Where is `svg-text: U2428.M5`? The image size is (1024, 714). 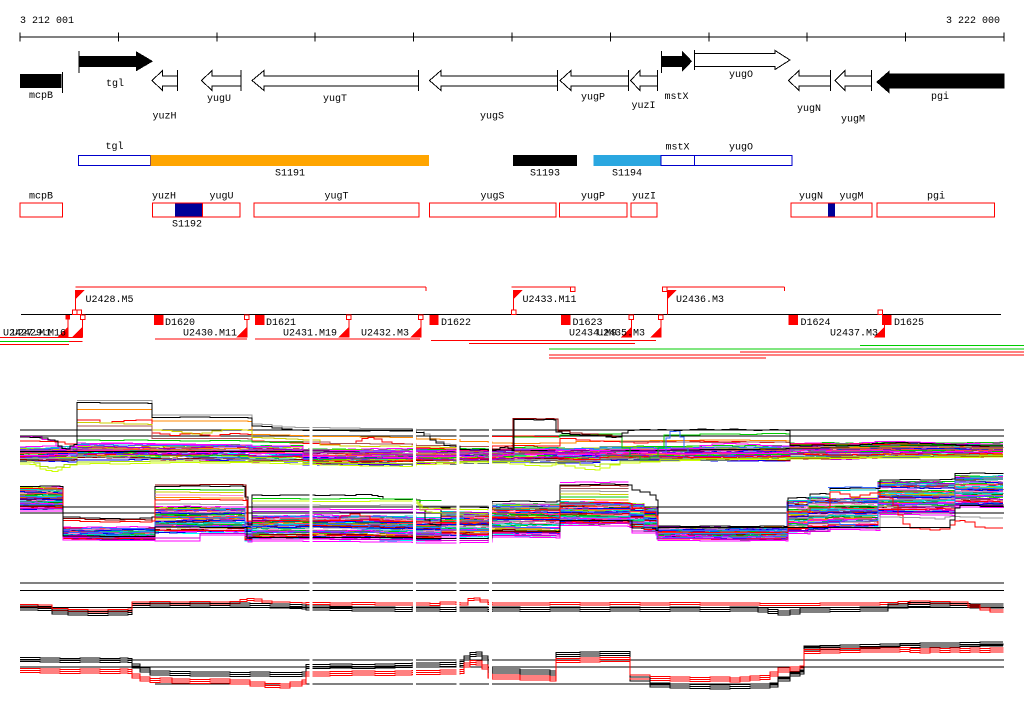 svg-text: U2428.M5 is located at coordinates (110, 300).